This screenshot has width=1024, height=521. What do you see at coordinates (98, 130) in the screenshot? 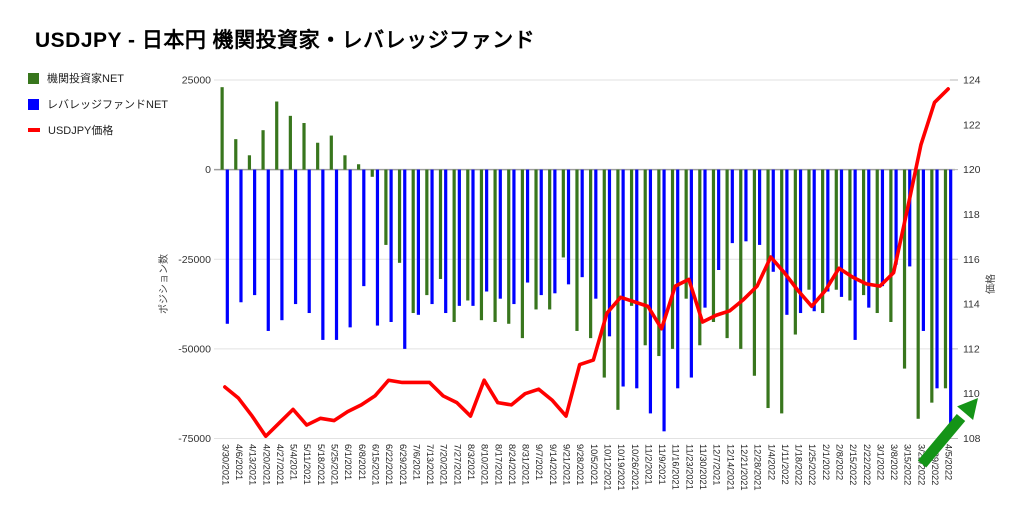
I see `legend-item-price: USDJPY価格` at bounding box center [98, 130].